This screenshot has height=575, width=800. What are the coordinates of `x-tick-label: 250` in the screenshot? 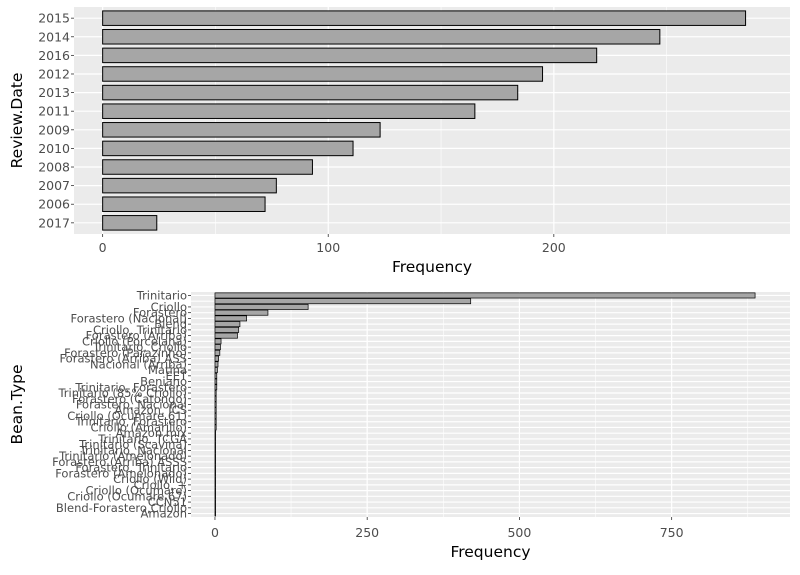 It's located at (367, 532).